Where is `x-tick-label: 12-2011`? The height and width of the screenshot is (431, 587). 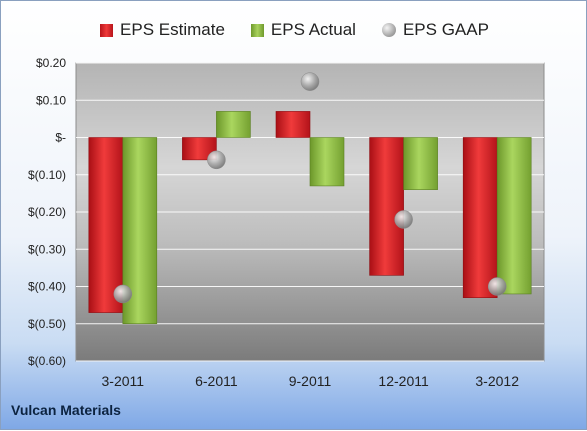 x-tick-label: 12-2011 is located at coordinates (403, 381).